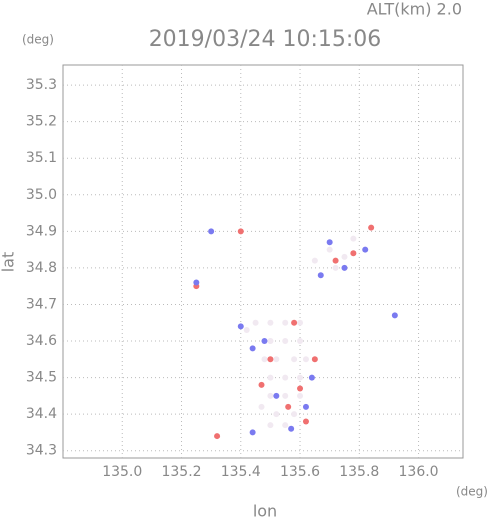 The width and height of the screenshot is (491, 521). I want to click on y-tick-label: 35.0, so click(41, 195).